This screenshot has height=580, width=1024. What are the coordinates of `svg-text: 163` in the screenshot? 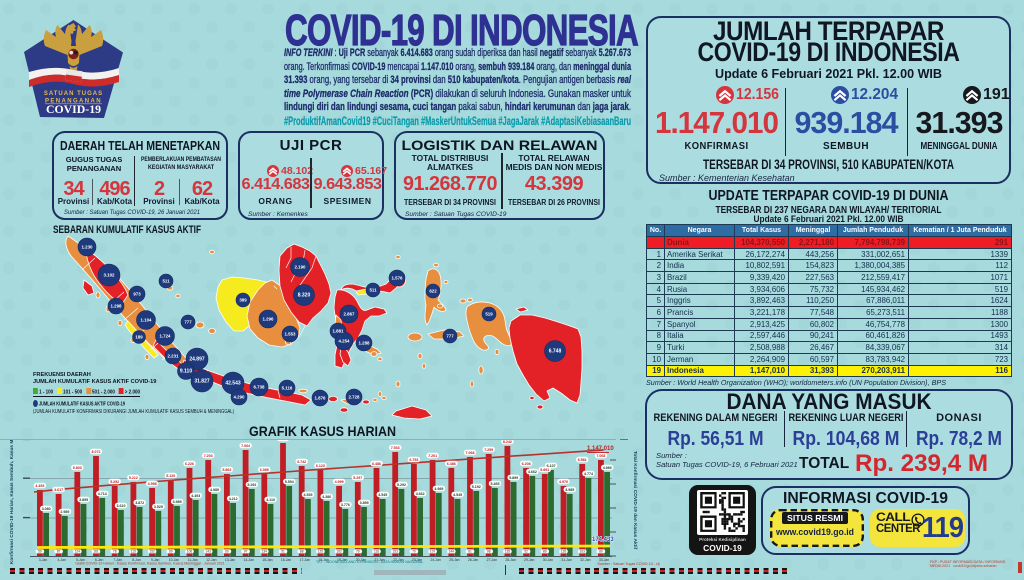 It's located at (583, 552).